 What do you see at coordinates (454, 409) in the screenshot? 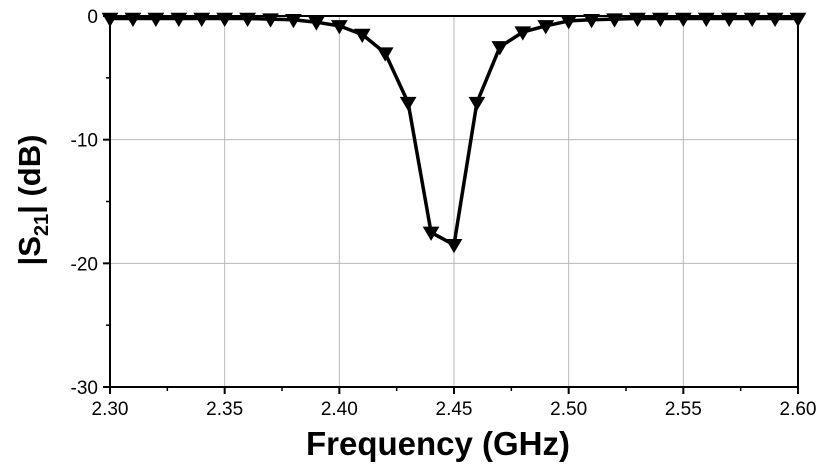
I see `x-tick-label: 2.45` at bounding box center [454, 409].